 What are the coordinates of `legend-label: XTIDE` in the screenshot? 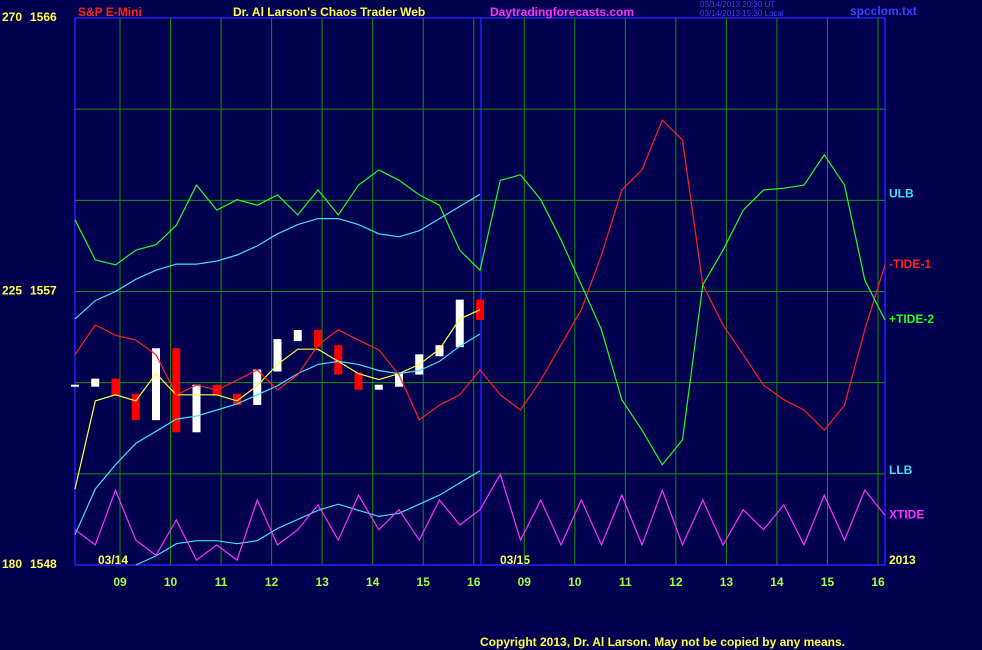 It's located at (906, 514).